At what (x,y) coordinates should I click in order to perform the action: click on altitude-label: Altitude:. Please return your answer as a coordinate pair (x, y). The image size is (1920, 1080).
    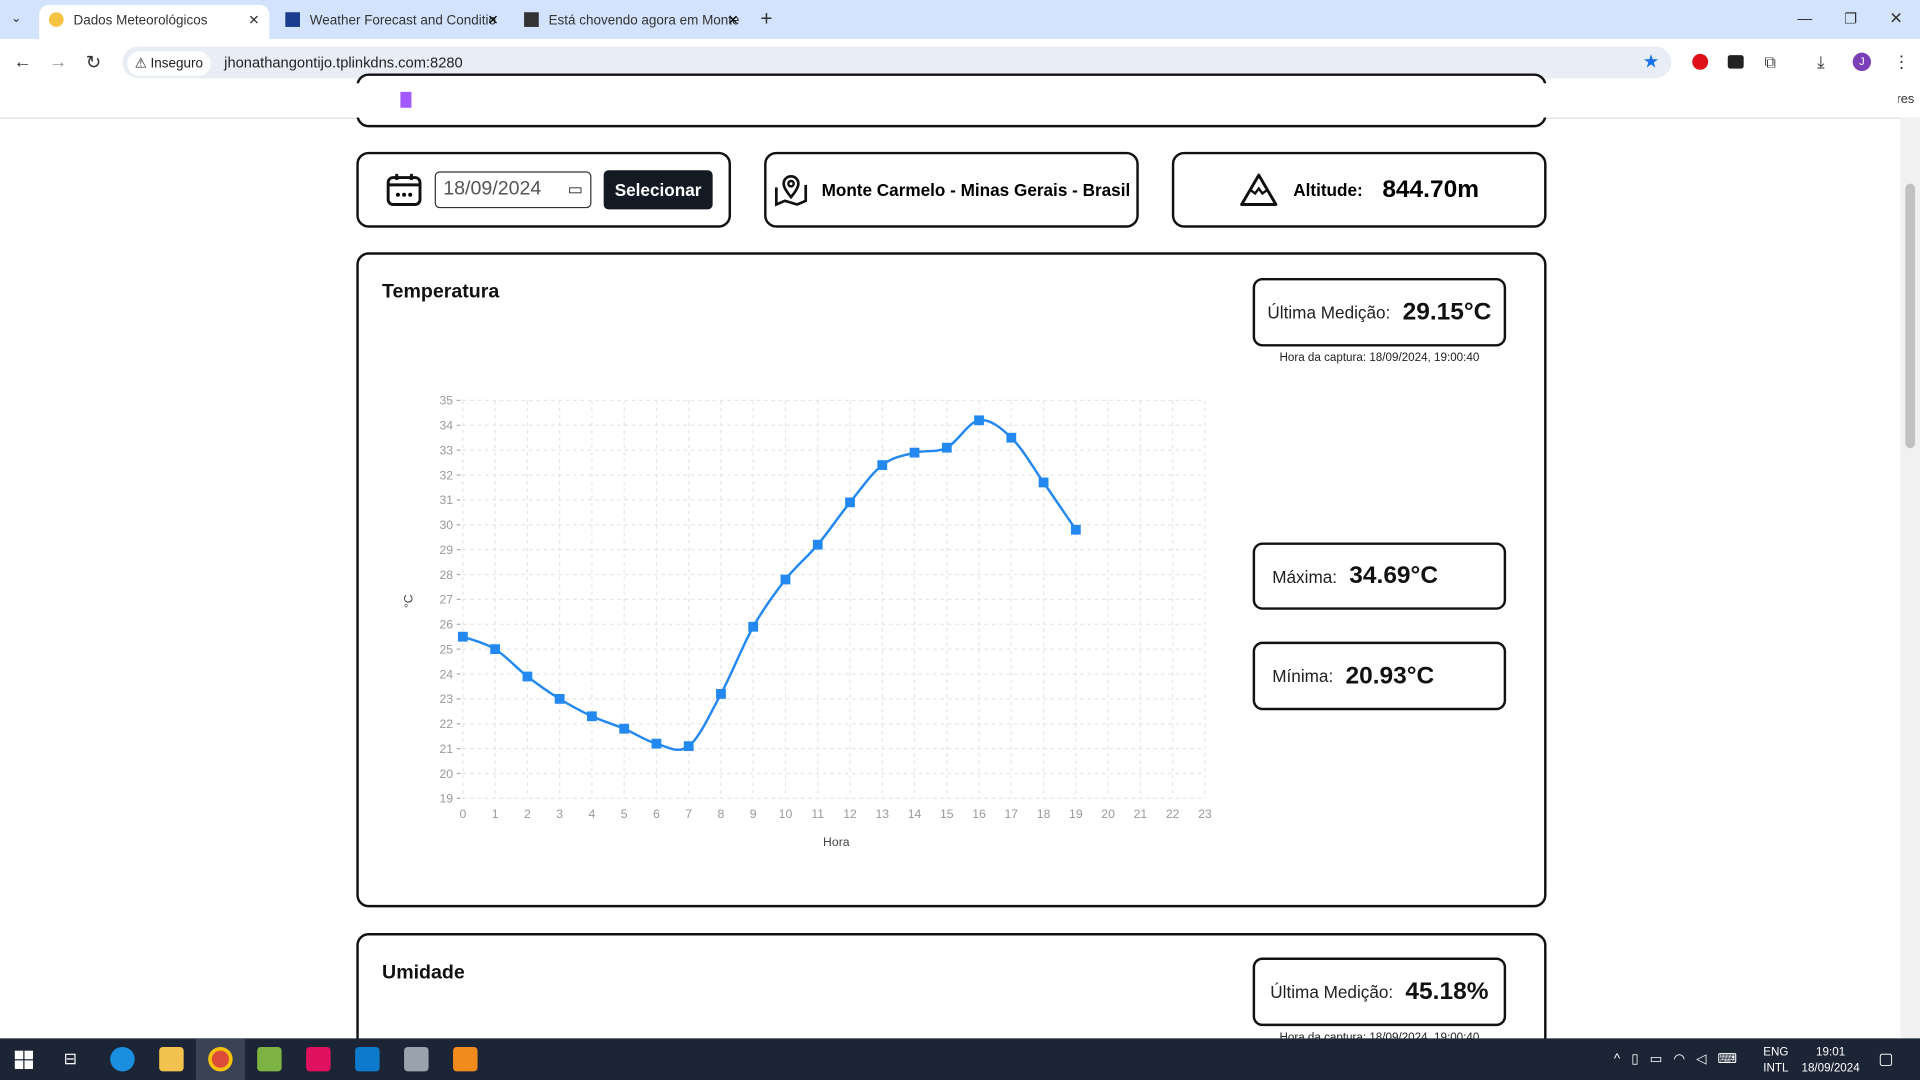
    Looking at the image, I should click on (1328, 190).